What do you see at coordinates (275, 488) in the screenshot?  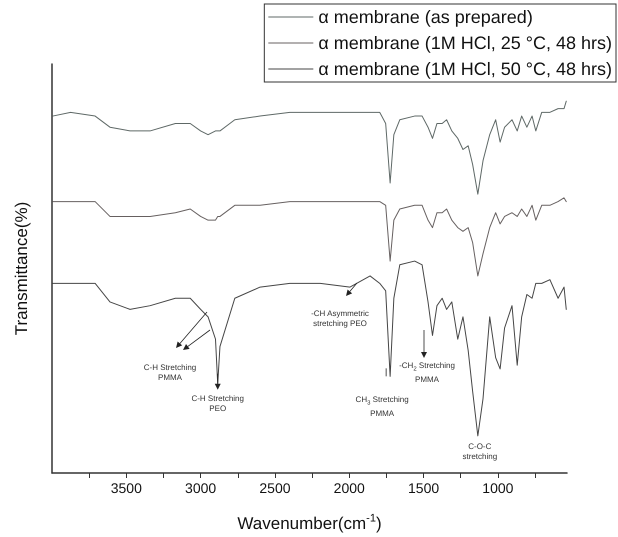 I see `x-tick-label: 2500` at bounding box center [275, 488].